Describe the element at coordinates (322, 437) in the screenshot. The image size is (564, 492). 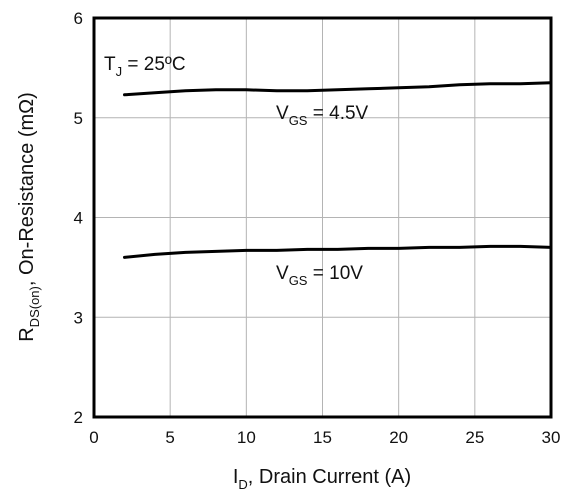
I see `x-tick-label: 15` at that location.